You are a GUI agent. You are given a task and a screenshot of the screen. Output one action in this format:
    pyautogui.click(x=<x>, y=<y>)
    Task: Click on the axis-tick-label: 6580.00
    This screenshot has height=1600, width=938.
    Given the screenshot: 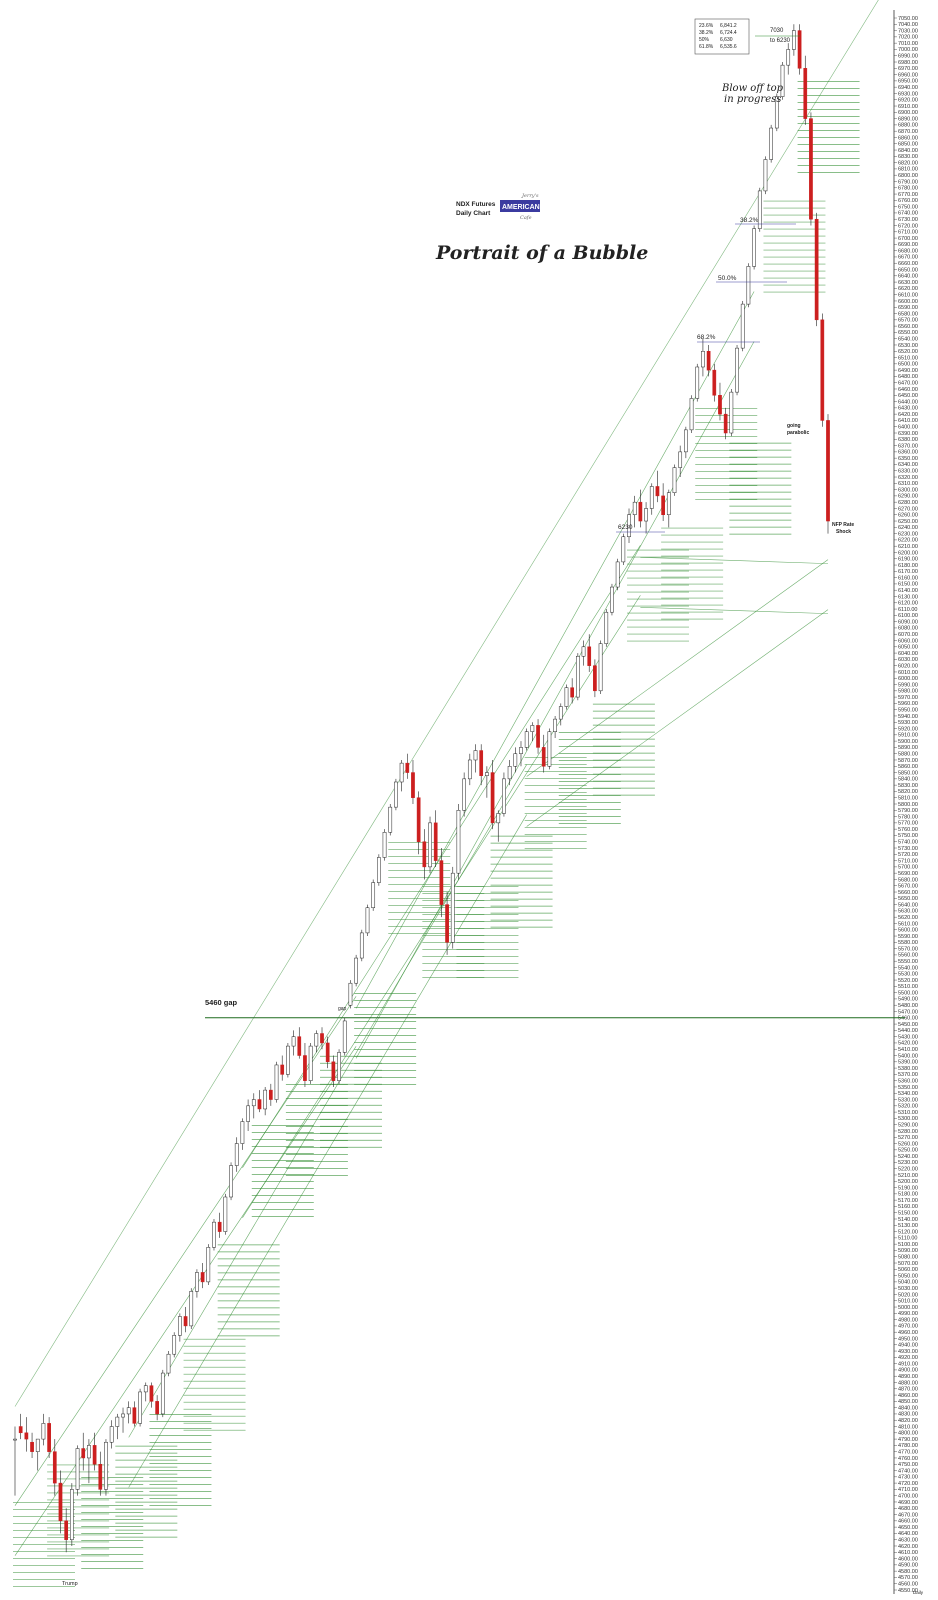 What is the action you would take?
    pyautogui.click(x=908, y=314)
    